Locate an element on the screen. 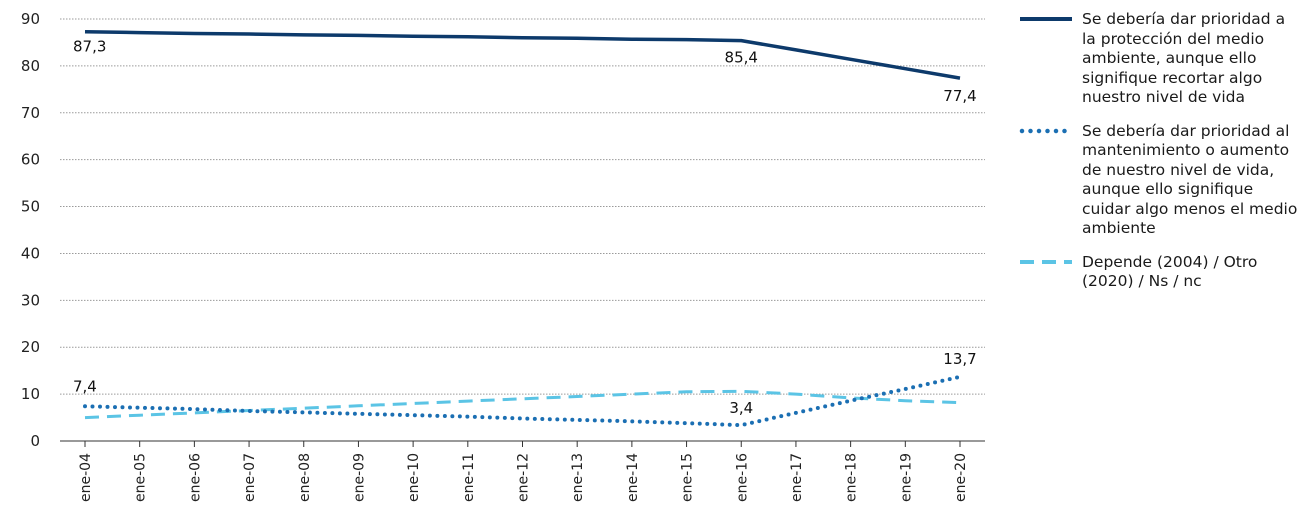  legend-label: Depende (2004) / Otro (2020) / Ns / nc is located at coordinates (1170, 271).